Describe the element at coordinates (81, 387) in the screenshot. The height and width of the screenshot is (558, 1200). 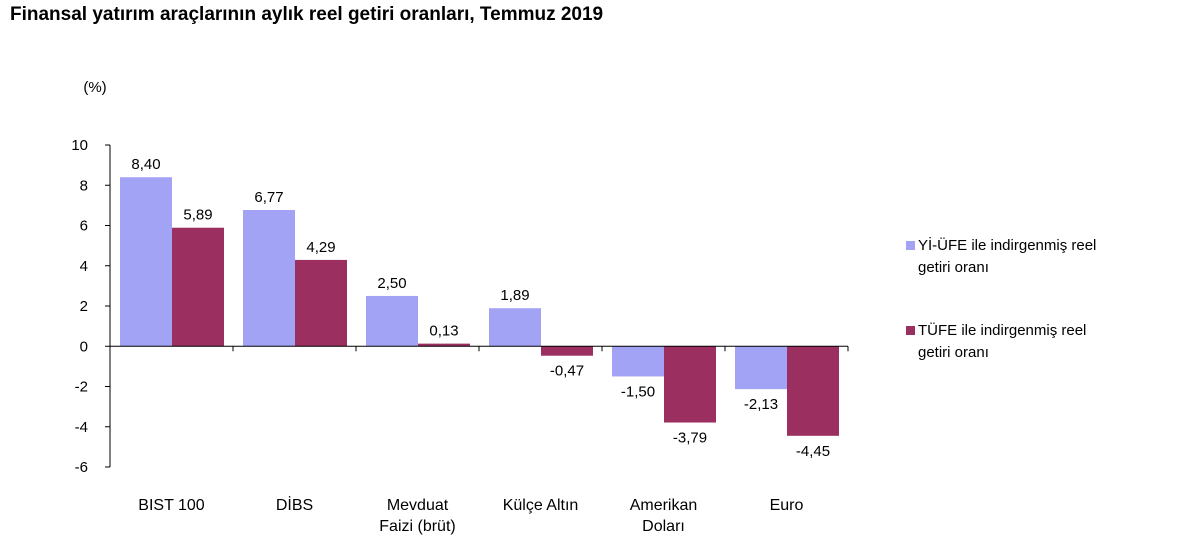
I see `y-tick-label: -2` at that location.